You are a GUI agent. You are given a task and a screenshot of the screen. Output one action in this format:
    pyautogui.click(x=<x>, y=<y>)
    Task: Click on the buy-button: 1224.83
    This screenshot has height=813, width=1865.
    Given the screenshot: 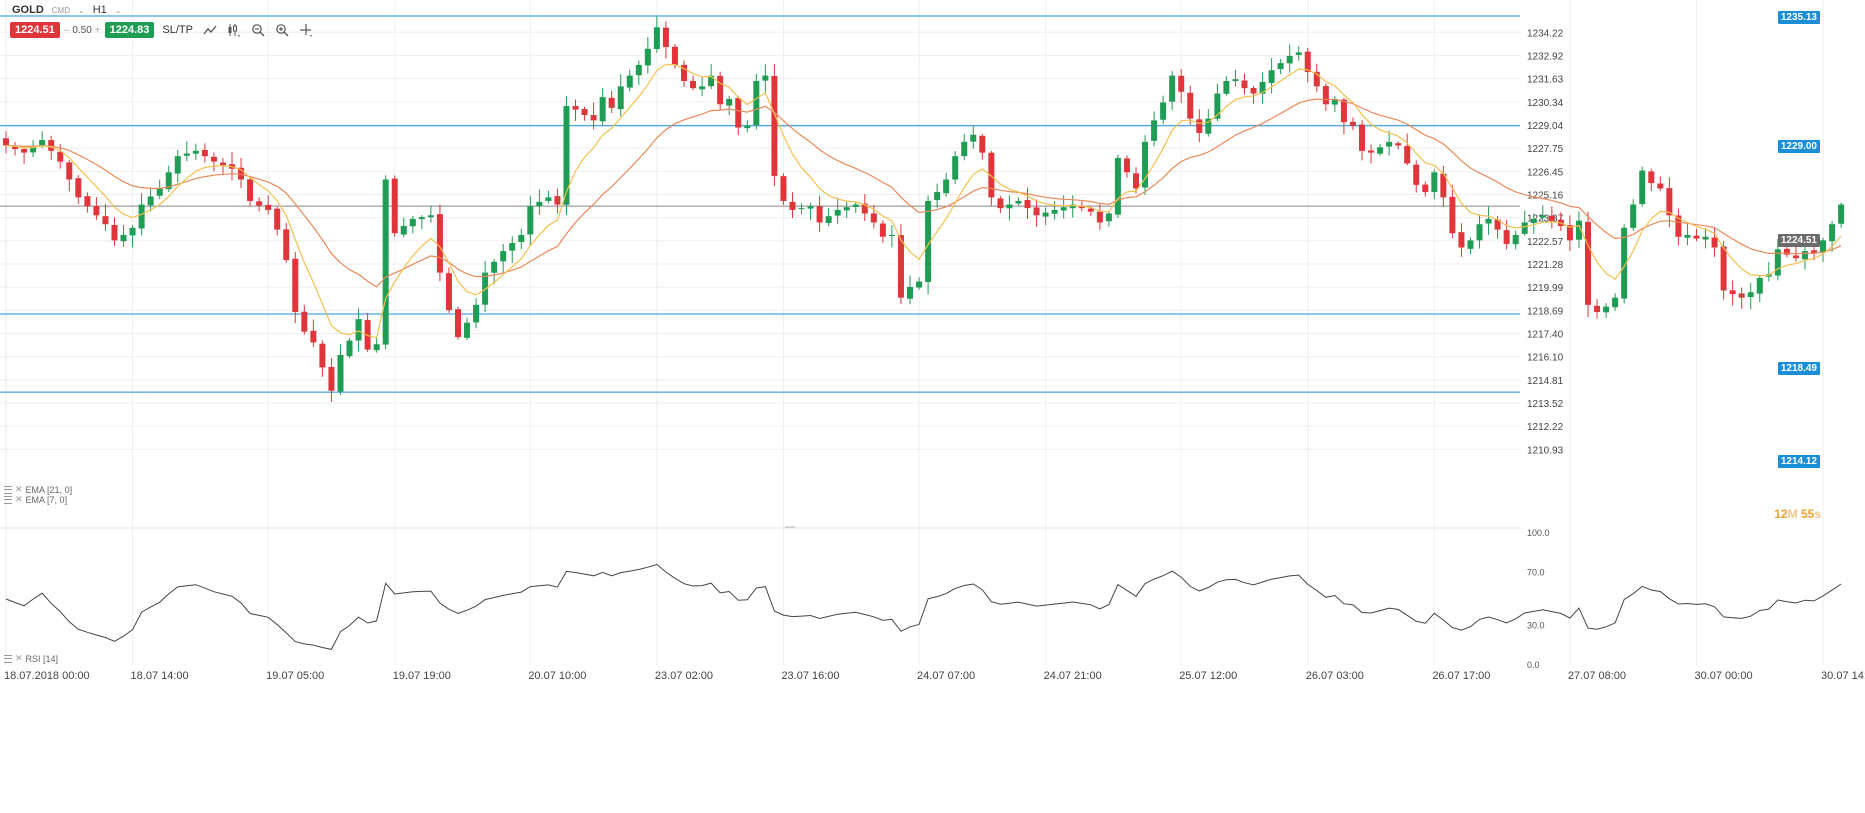 What is the action you would take?
    pyautogui.click(x=129, y=30)
    